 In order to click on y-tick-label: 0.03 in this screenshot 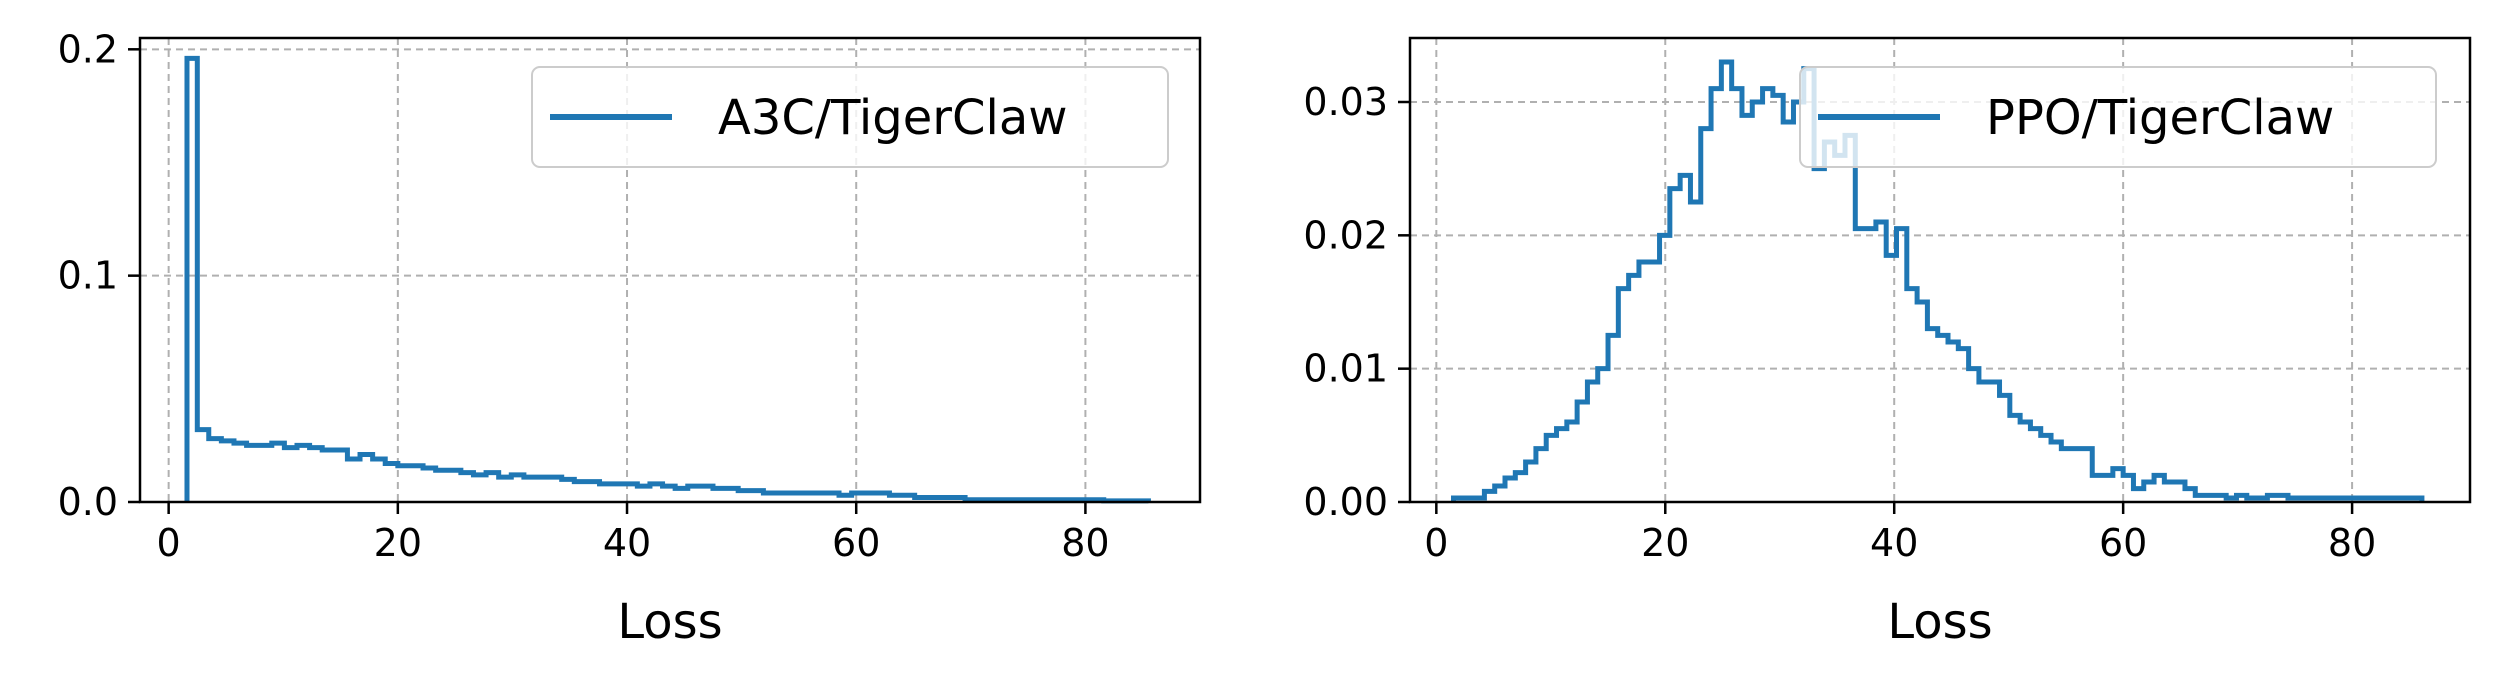, I will do `click(1345, 102)`.